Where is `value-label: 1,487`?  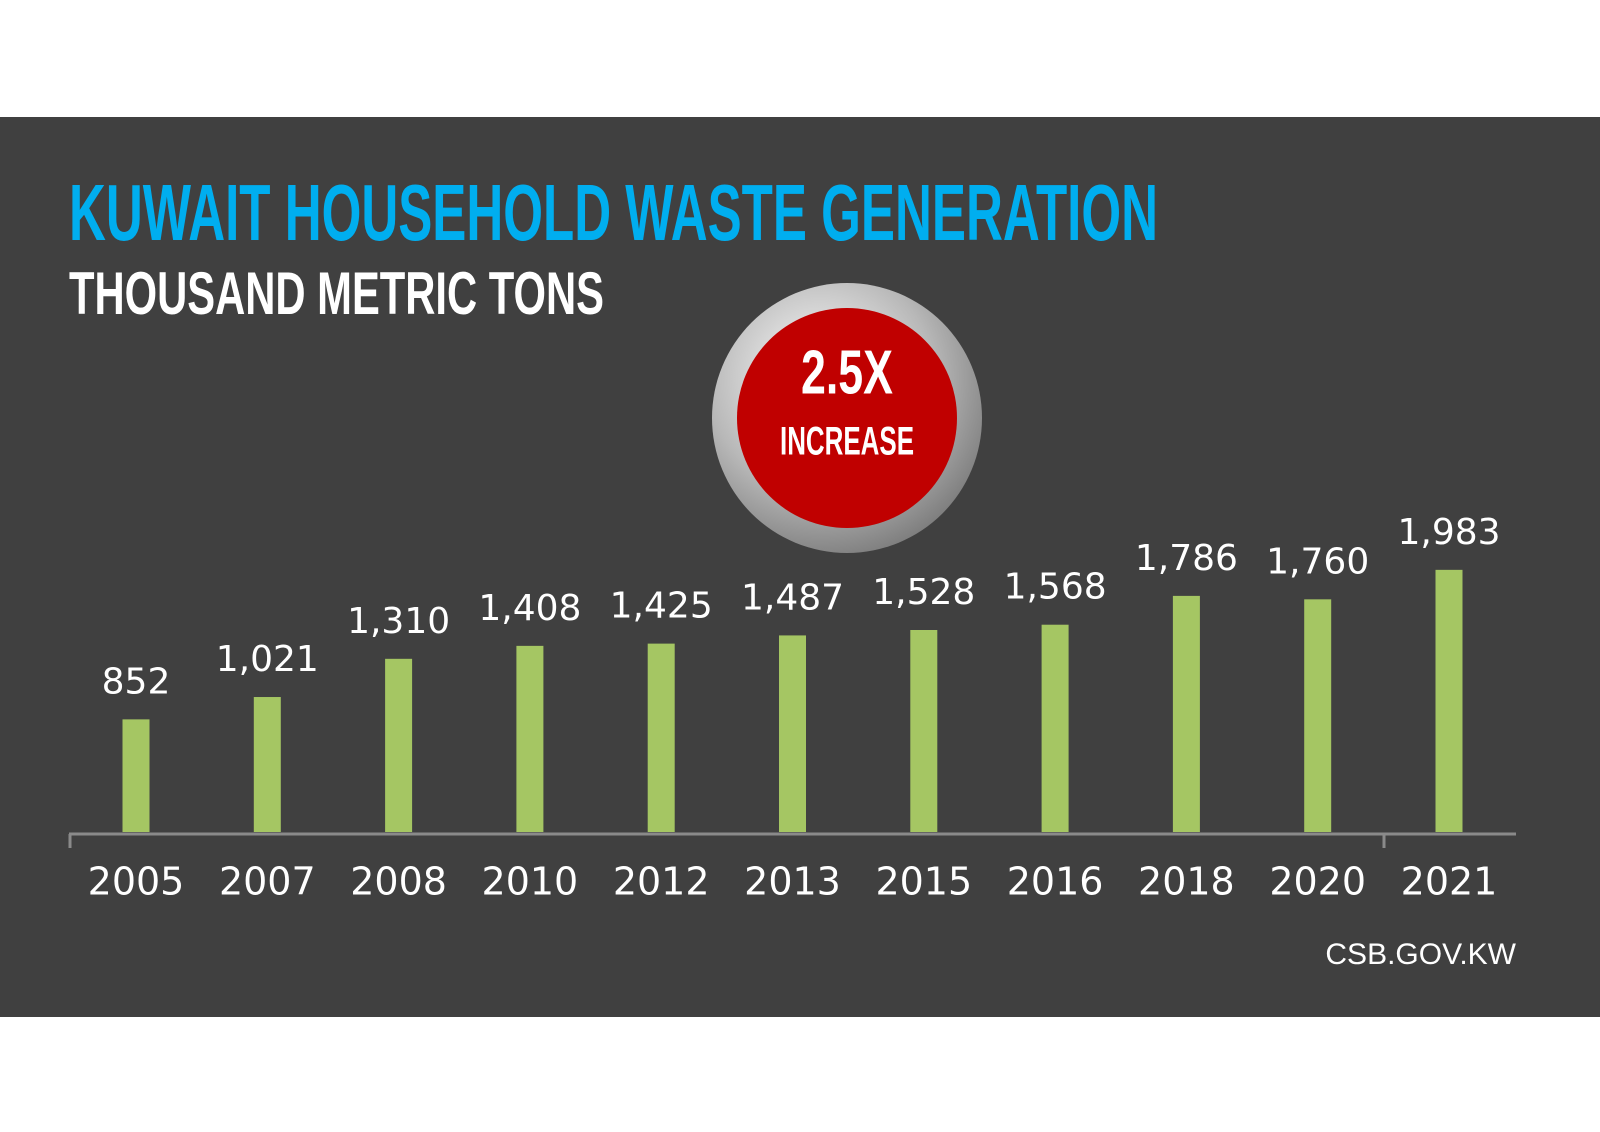
value-label: 1,487 is located at coordinates (792, 597).